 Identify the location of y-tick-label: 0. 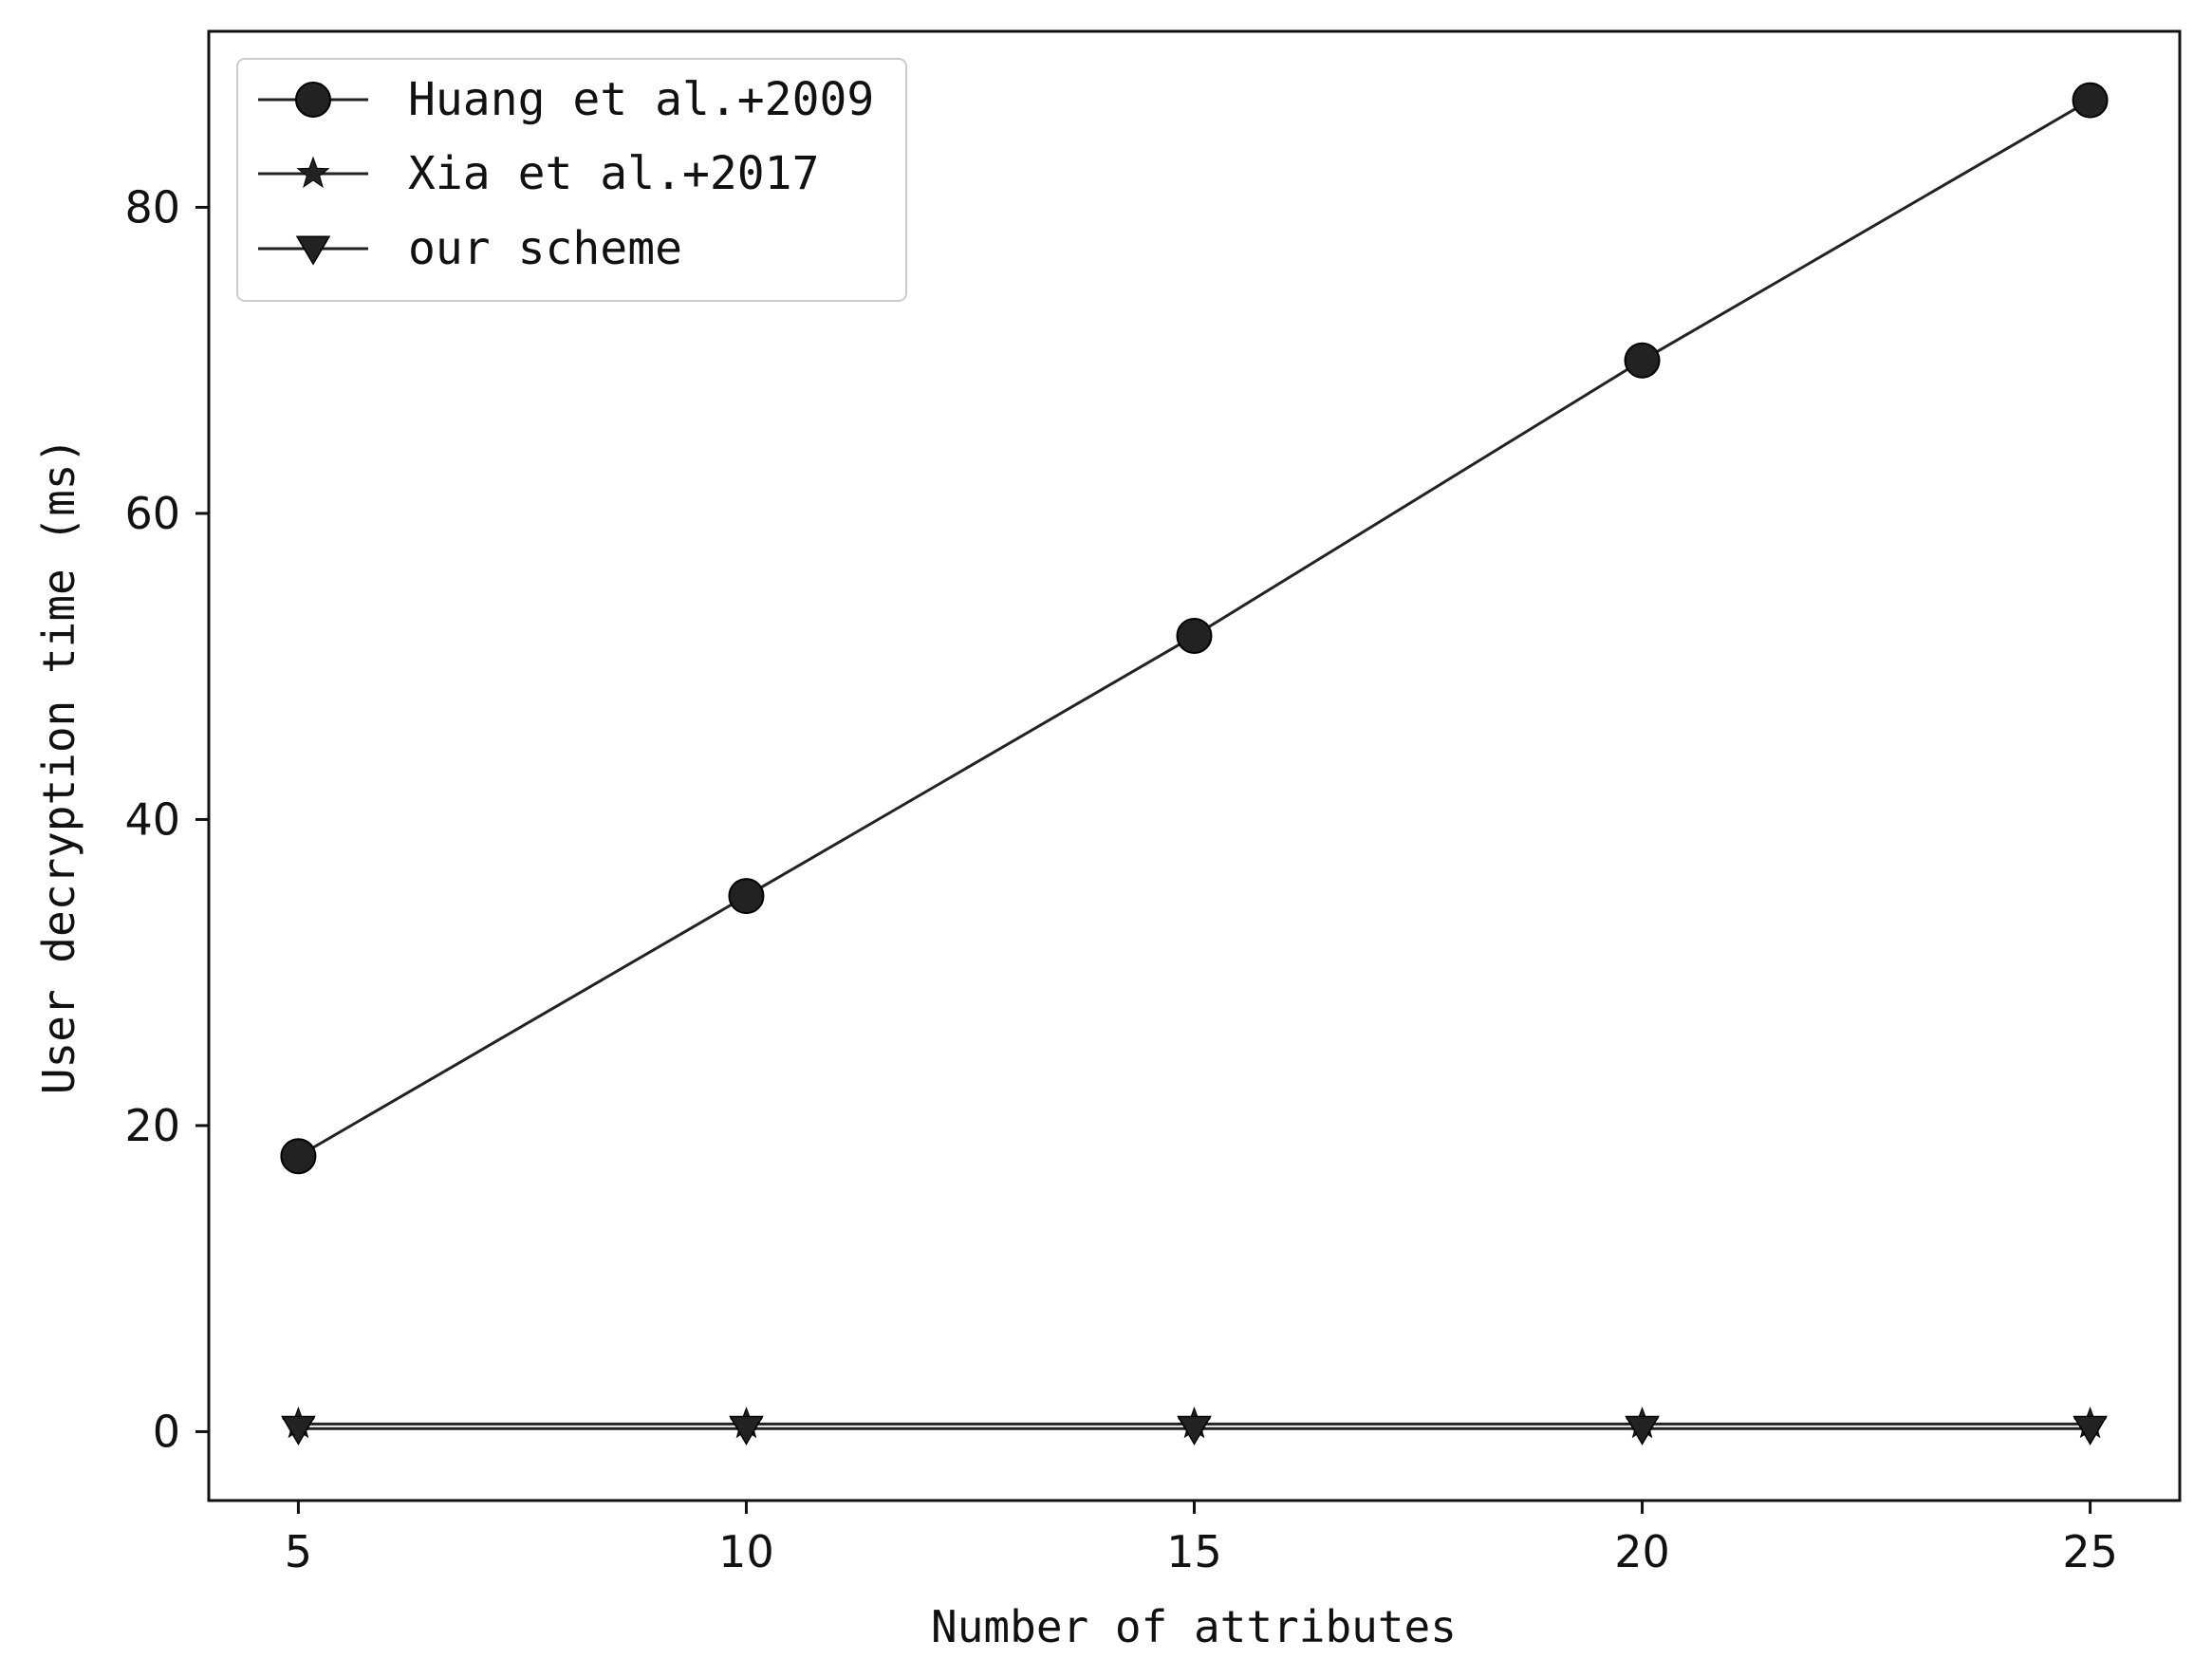
(167, 1431).